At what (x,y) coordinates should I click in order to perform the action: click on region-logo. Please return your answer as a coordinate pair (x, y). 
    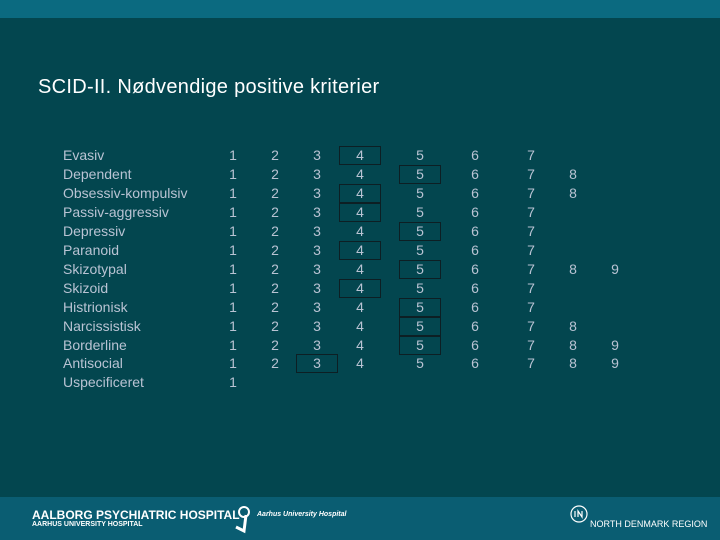
    Looking at the image, I should click on (579, 514).